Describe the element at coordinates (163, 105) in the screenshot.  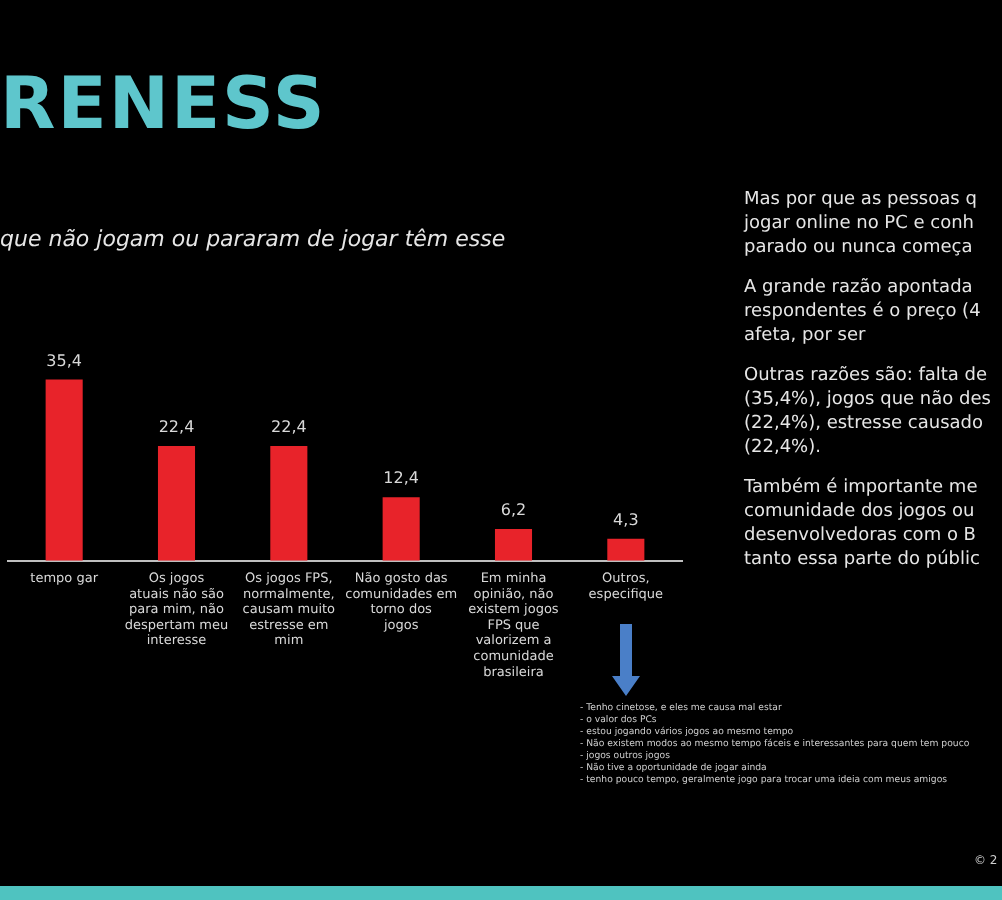
I see `chart-title: RENESS` at that location.